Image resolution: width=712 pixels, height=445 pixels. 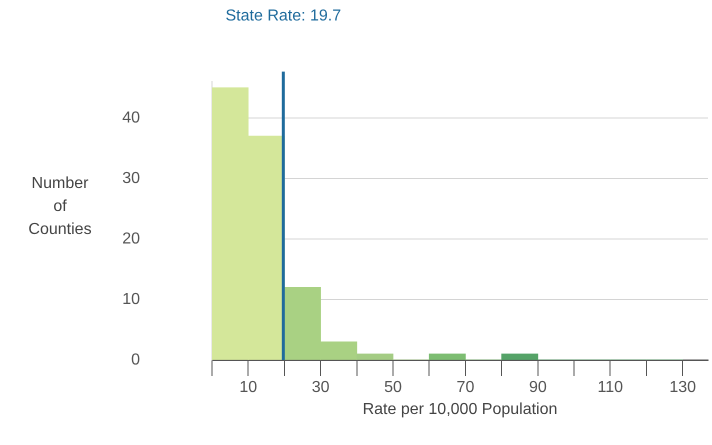 I want to click on y-tick-label: 30, so click(x=131, y=178).